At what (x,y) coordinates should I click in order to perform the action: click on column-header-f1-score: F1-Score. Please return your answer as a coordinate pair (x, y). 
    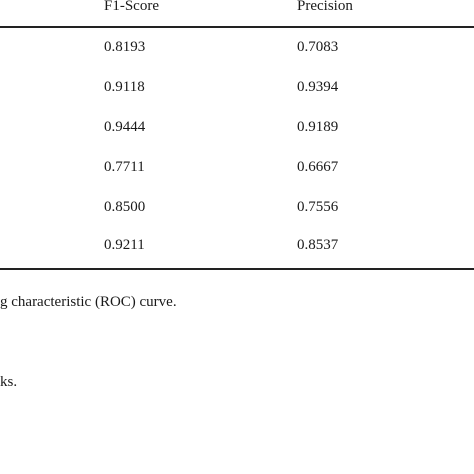
    Looking at the image, I should click on (131, 7).